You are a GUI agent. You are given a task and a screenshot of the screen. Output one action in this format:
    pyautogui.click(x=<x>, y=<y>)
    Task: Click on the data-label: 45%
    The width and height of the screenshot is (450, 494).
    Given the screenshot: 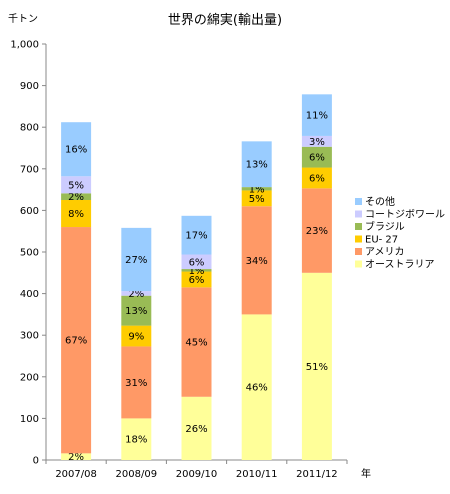 What is the action you would take?
    pyautogui.click(x=196, y=343)
    